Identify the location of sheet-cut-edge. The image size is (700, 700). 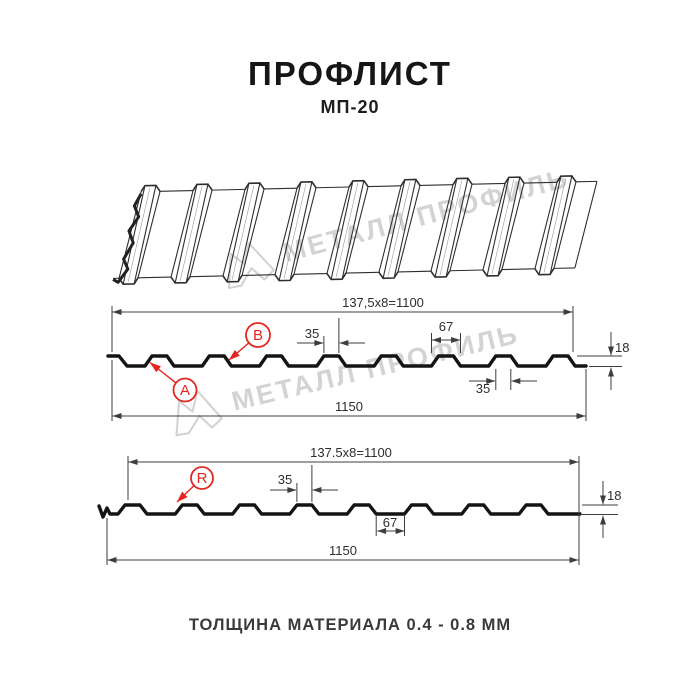
(127, 238).